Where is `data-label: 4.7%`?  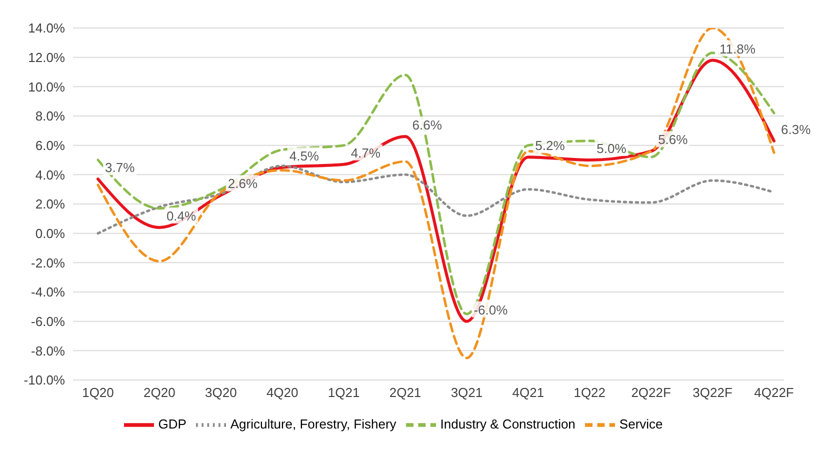
data-label: 4.7% is located at coordinates (365, 152).